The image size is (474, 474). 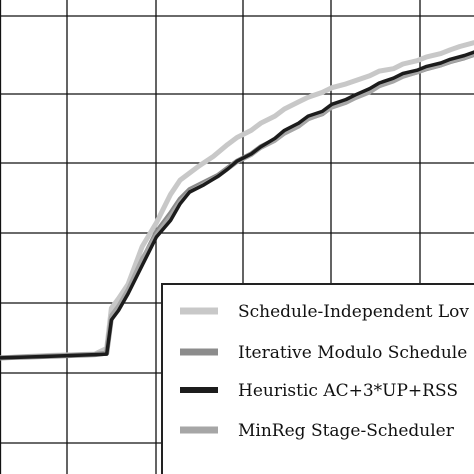 I want to click on legend-label-3: MinReg Stage-Scheduler, so click(x=346, y=431).